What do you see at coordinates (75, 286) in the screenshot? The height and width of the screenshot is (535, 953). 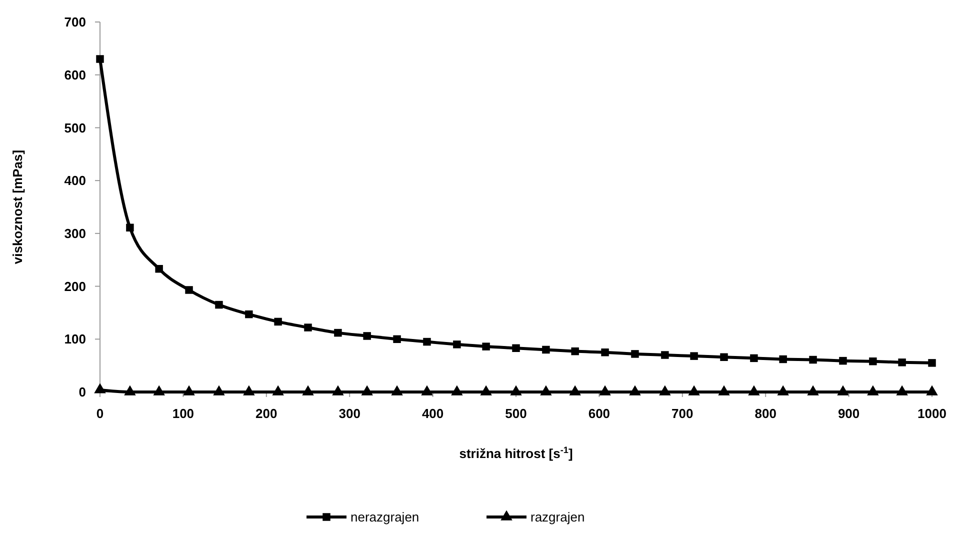 I see `y-tick-label: 200` at bounding box center [75, 286].